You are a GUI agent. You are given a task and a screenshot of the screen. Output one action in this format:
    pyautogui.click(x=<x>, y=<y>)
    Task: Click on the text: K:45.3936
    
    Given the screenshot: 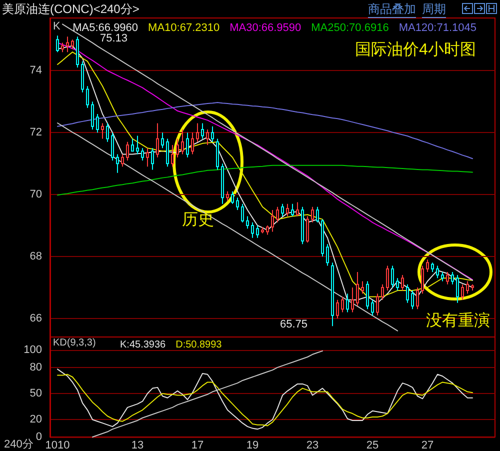 What is the action you would take?
    pyautogui.click(x=143, y=345)
    